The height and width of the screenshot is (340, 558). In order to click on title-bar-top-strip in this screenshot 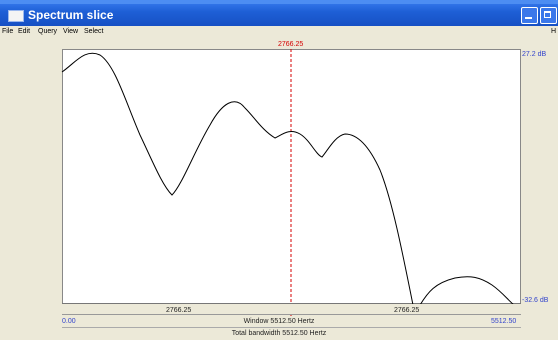, I will do `click(279, 2)`.